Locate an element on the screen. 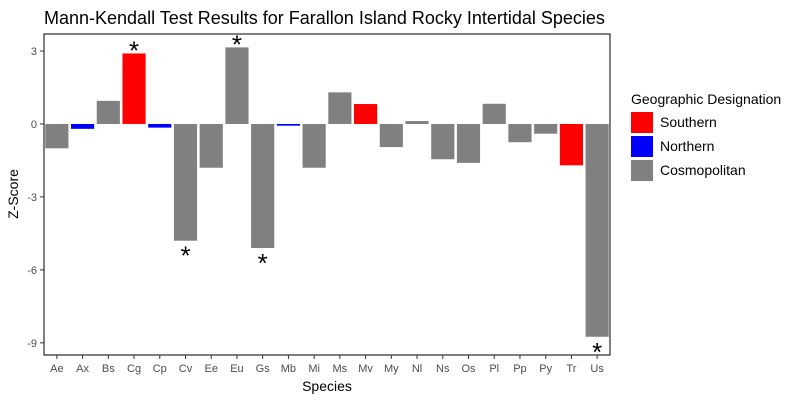 Image resolution: width=800 pixels, height=400 pixels. bar-ee is located at coordinates (211, 145).